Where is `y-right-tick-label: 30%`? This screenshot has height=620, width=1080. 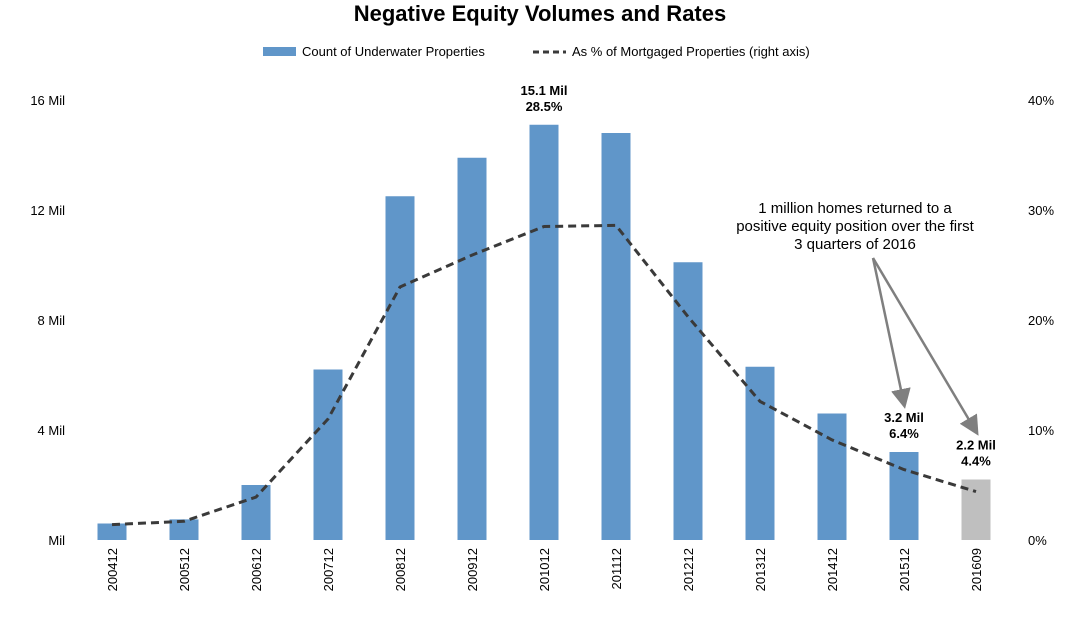
y-right-tick-label: 30% is located at coordinates (1041, 210).